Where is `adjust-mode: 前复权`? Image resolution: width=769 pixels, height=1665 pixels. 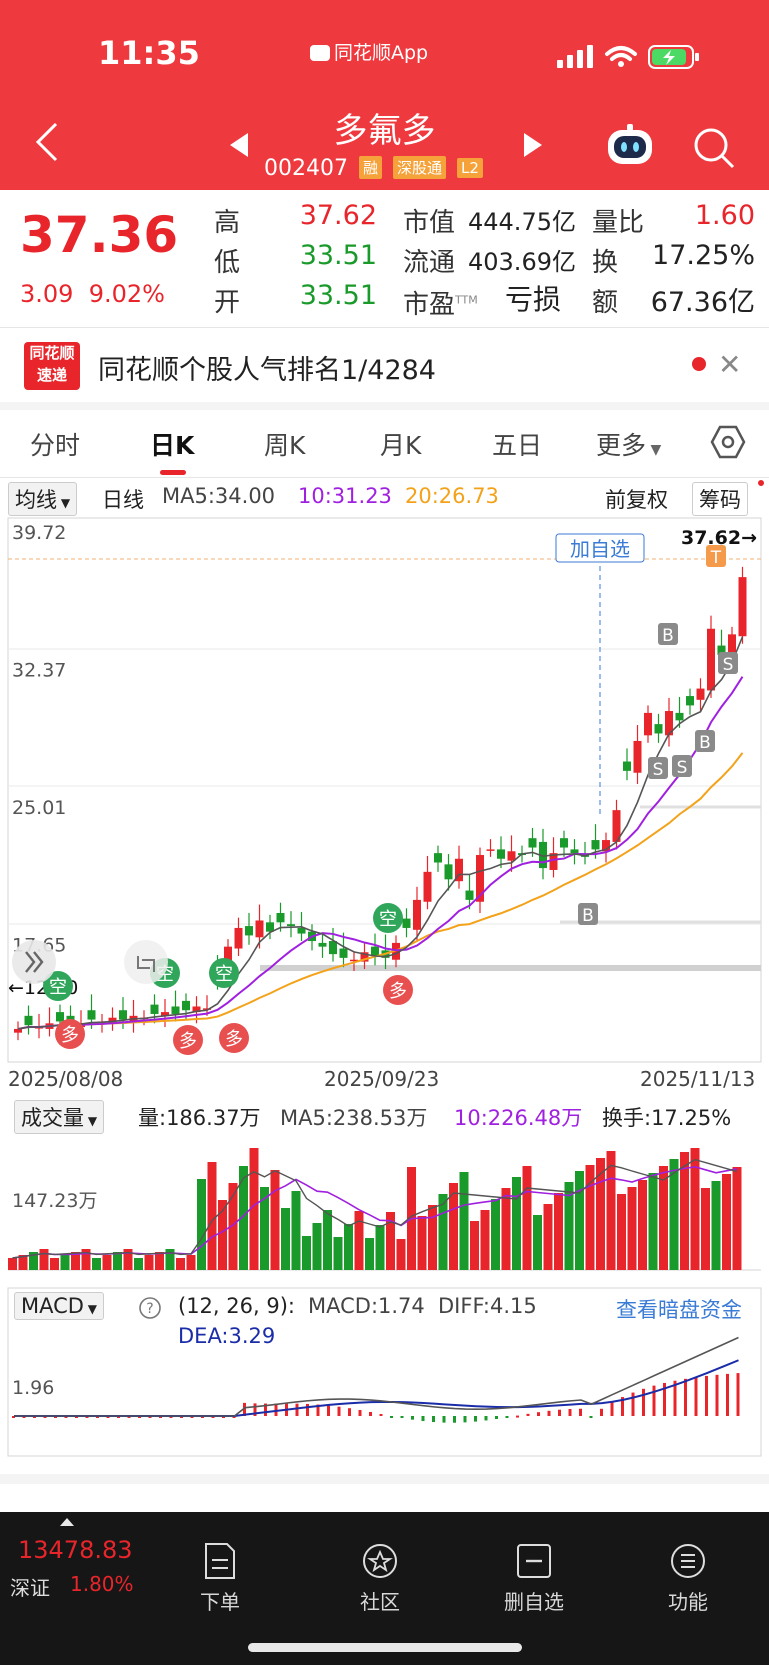 adjust-mode: 前复权 is located at coordinates (636, 500).